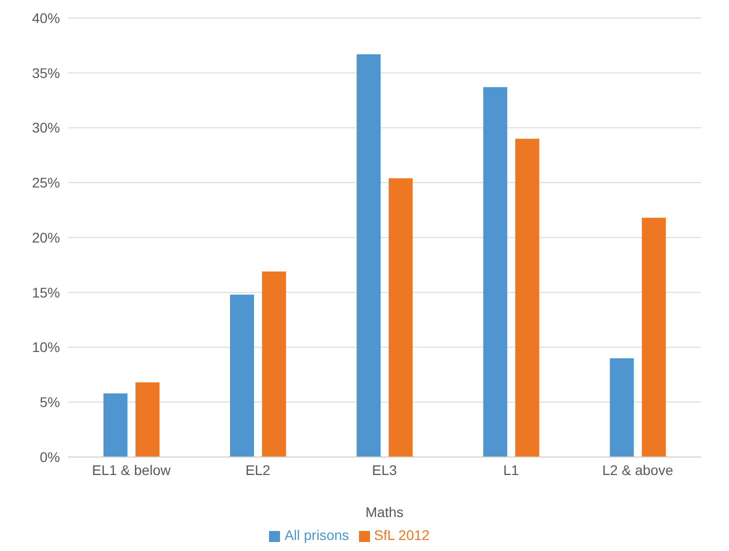 This screenshot has height=551, width=729. Describe the element at coordinates (46, 292) in the screenshot. I see `y-tick-label: 15%` at that location.